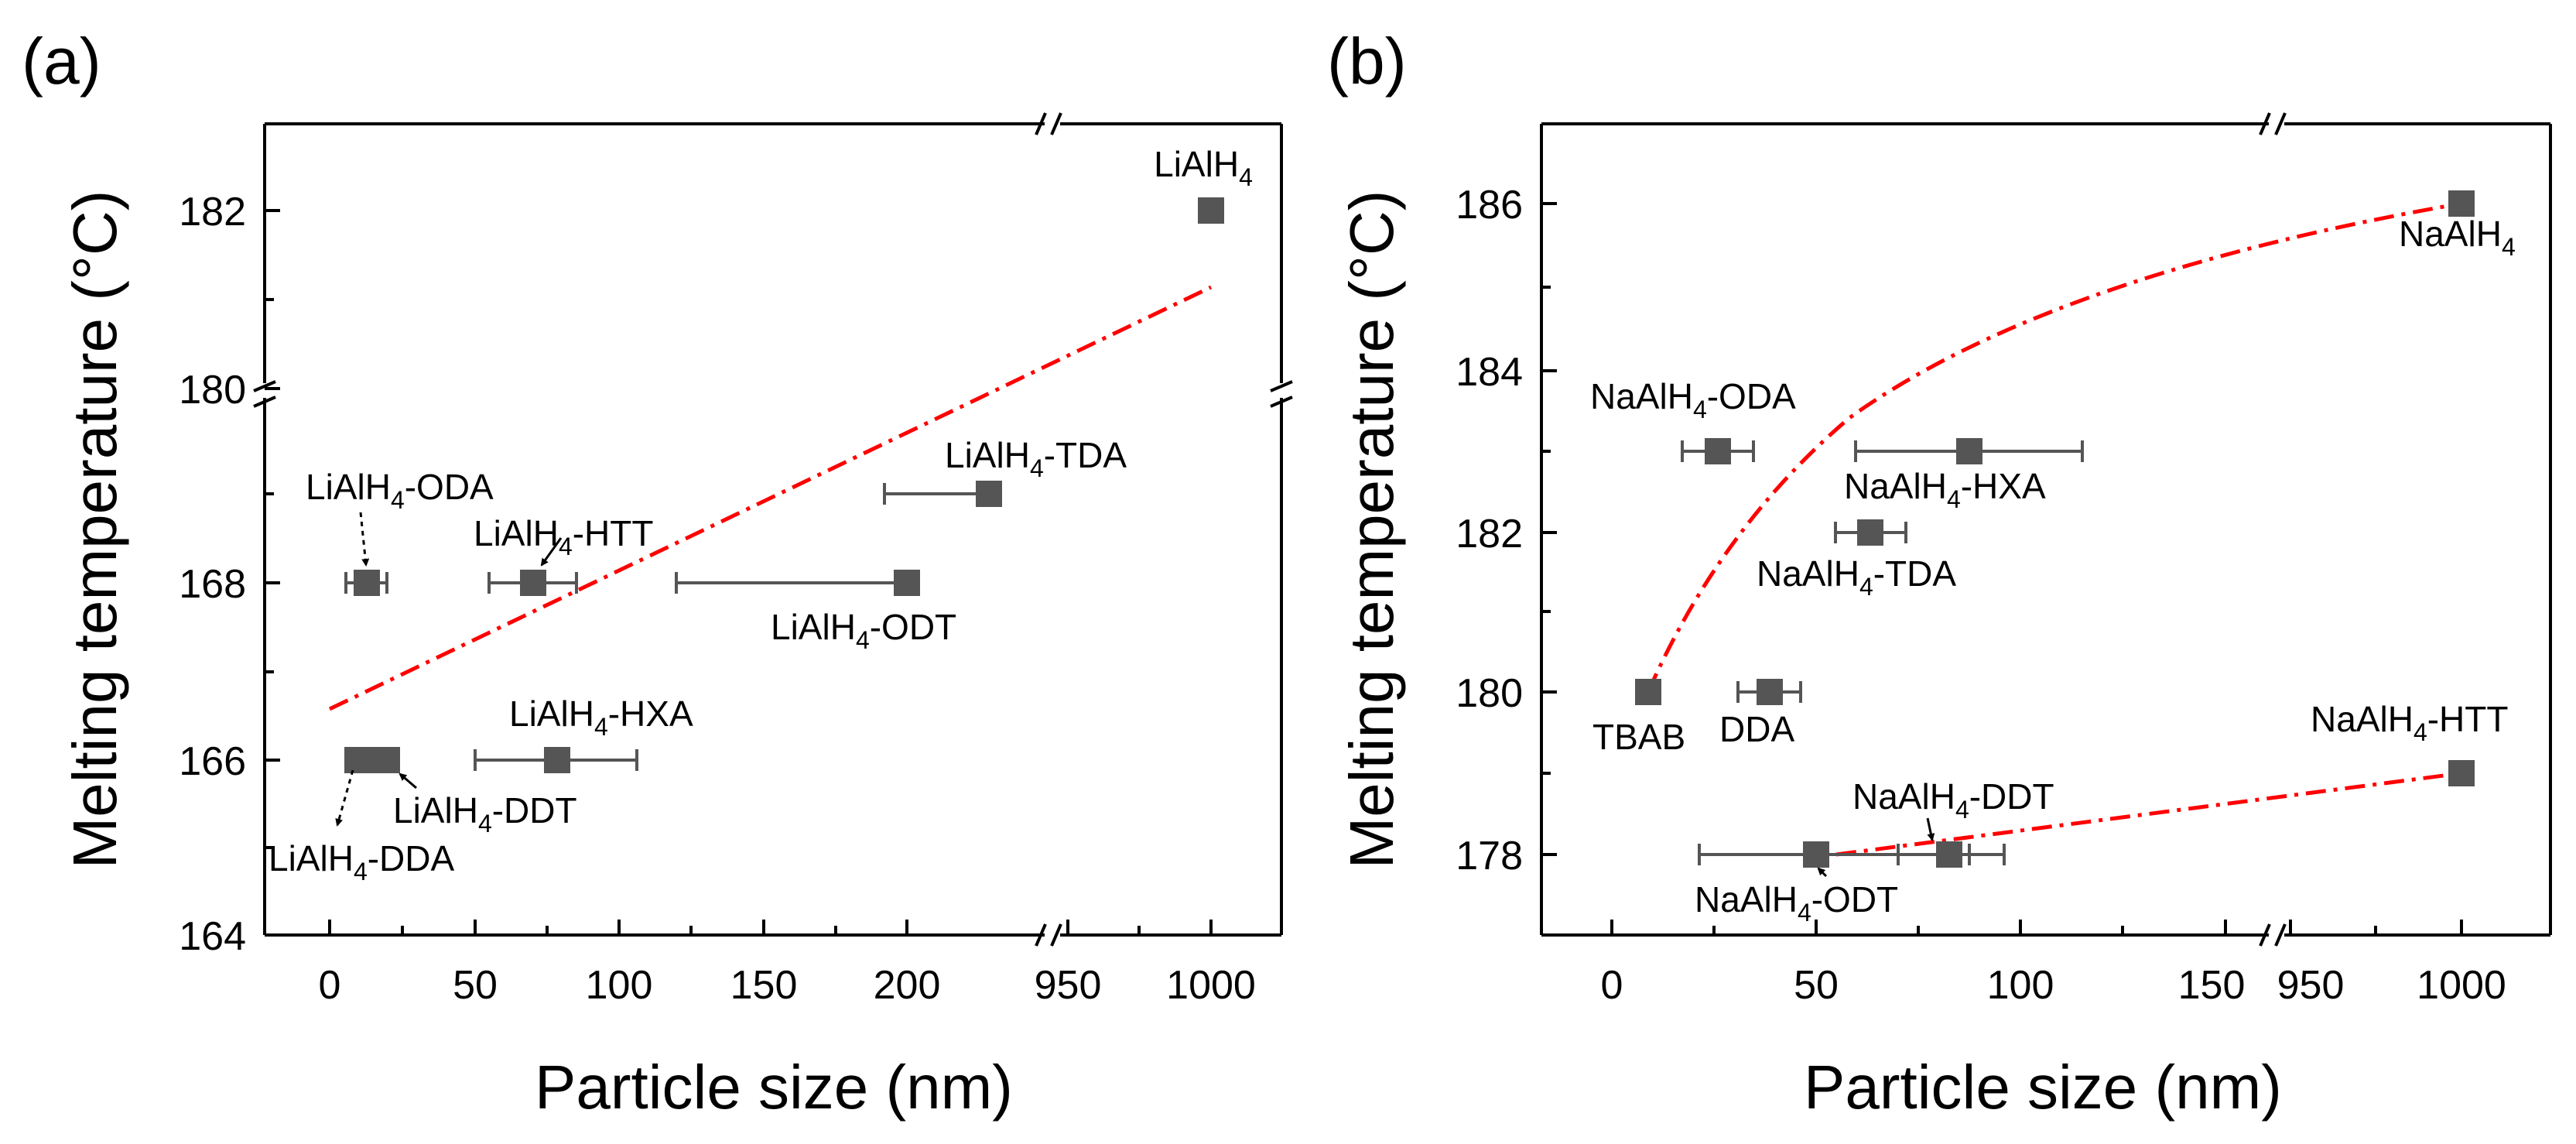 The image size is (2576, 1144). What do you see at coordinates (1490, 372) in the screenshot?
I see `ytick-label: 184` at bounding box center [1490, 372].